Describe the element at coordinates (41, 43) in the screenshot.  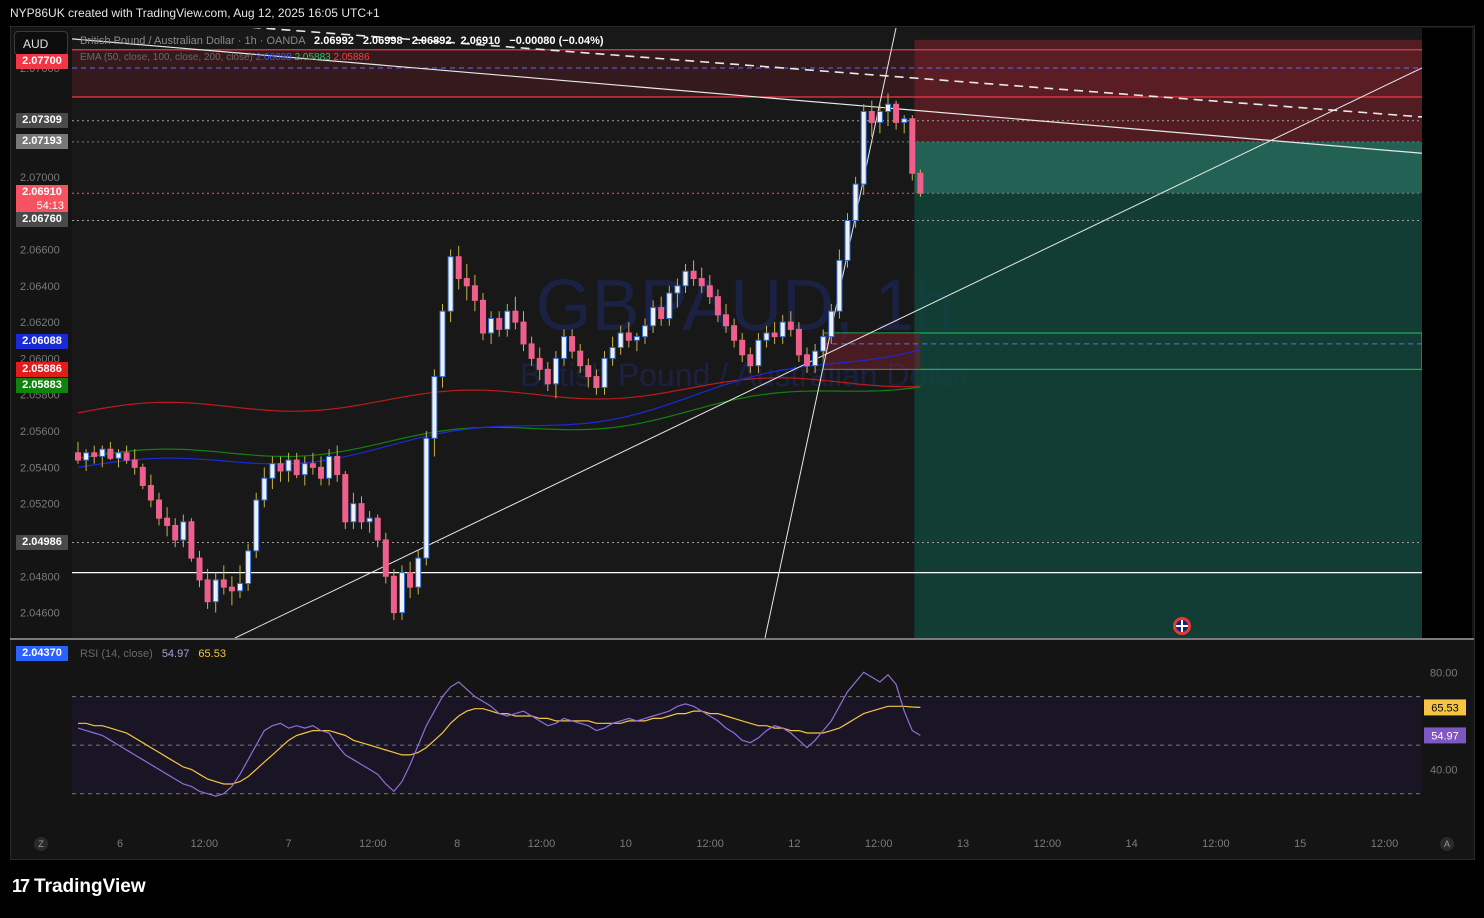
I see `symbol-currency-button: AUD` at that location.